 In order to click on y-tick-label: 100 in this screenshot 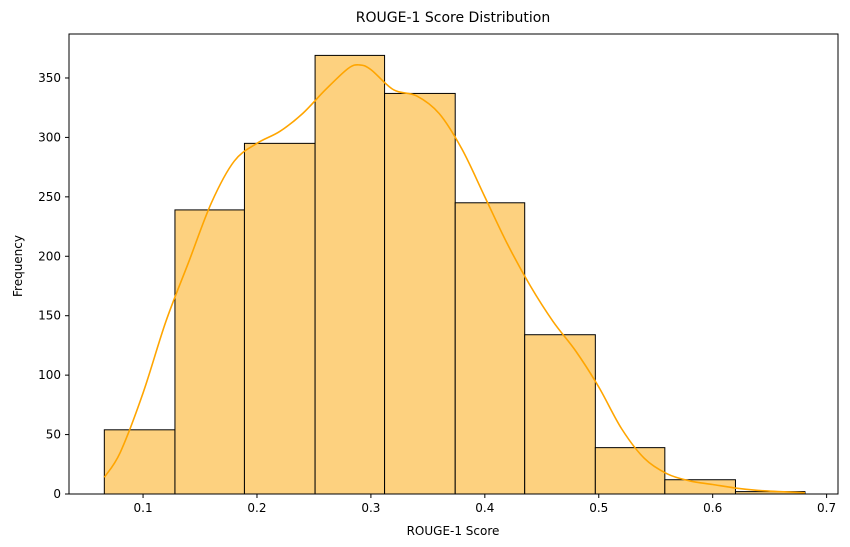, I will do `click(49, 375)`.